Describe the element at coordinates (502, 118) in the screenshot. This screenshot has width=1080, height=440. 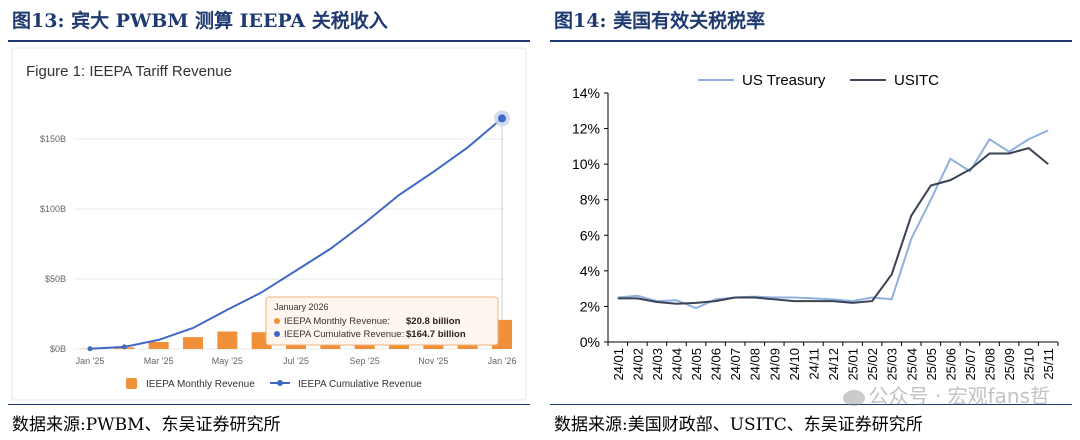
I see `highlight-point` at that location.